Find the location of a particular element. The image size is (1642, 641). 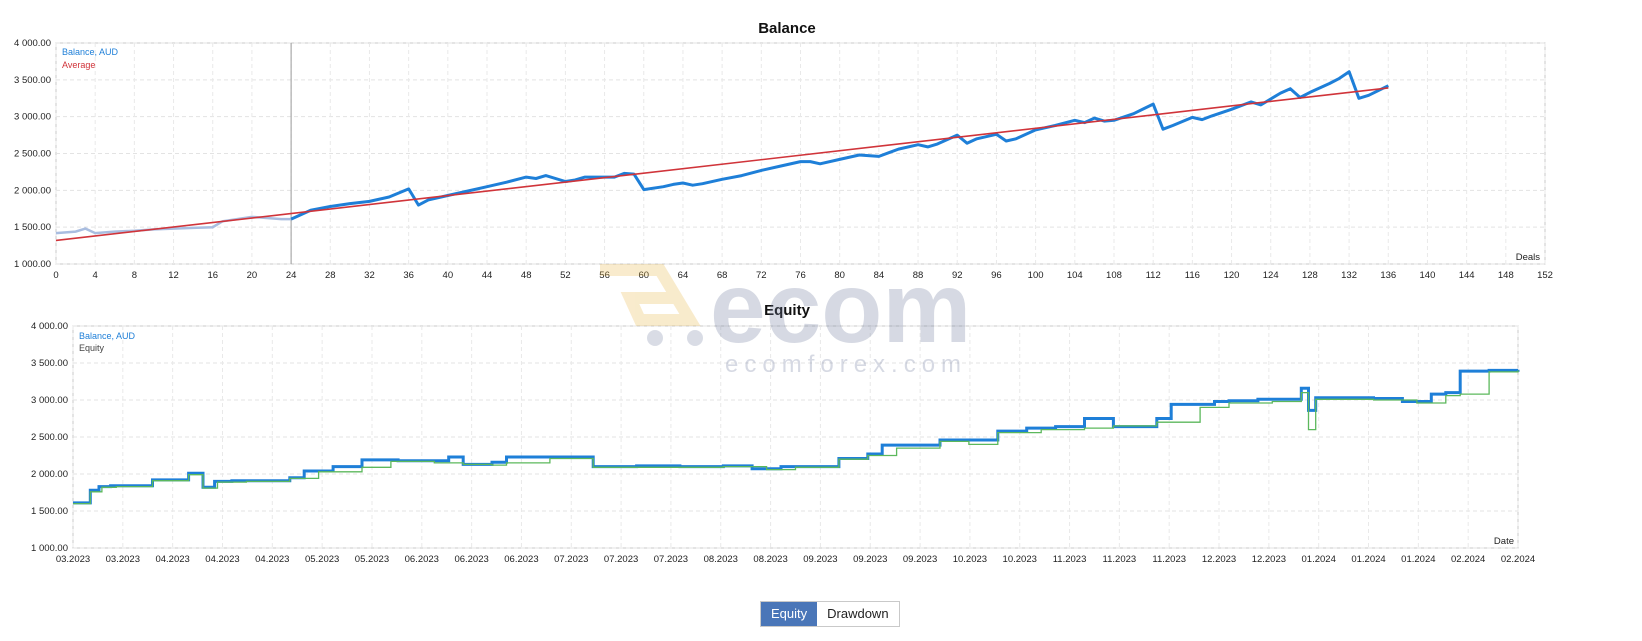

balance-ytick-label: 1 000.00 is located at coordinates (32, 264).